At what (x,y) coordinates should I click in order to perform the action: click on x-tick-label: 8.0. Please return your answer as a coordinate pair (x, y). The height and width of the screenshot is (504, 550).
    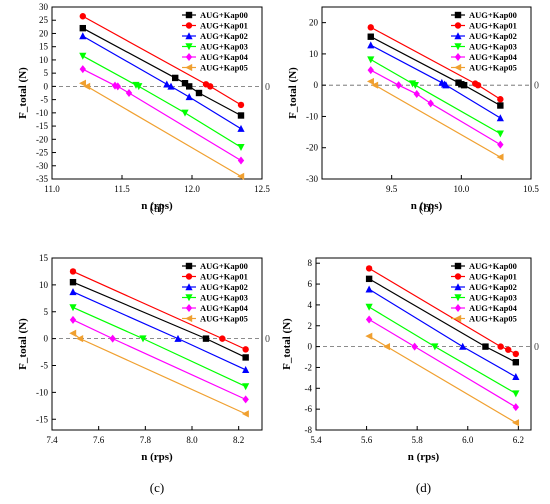
    Looking at the image, I should click on (192, 440).